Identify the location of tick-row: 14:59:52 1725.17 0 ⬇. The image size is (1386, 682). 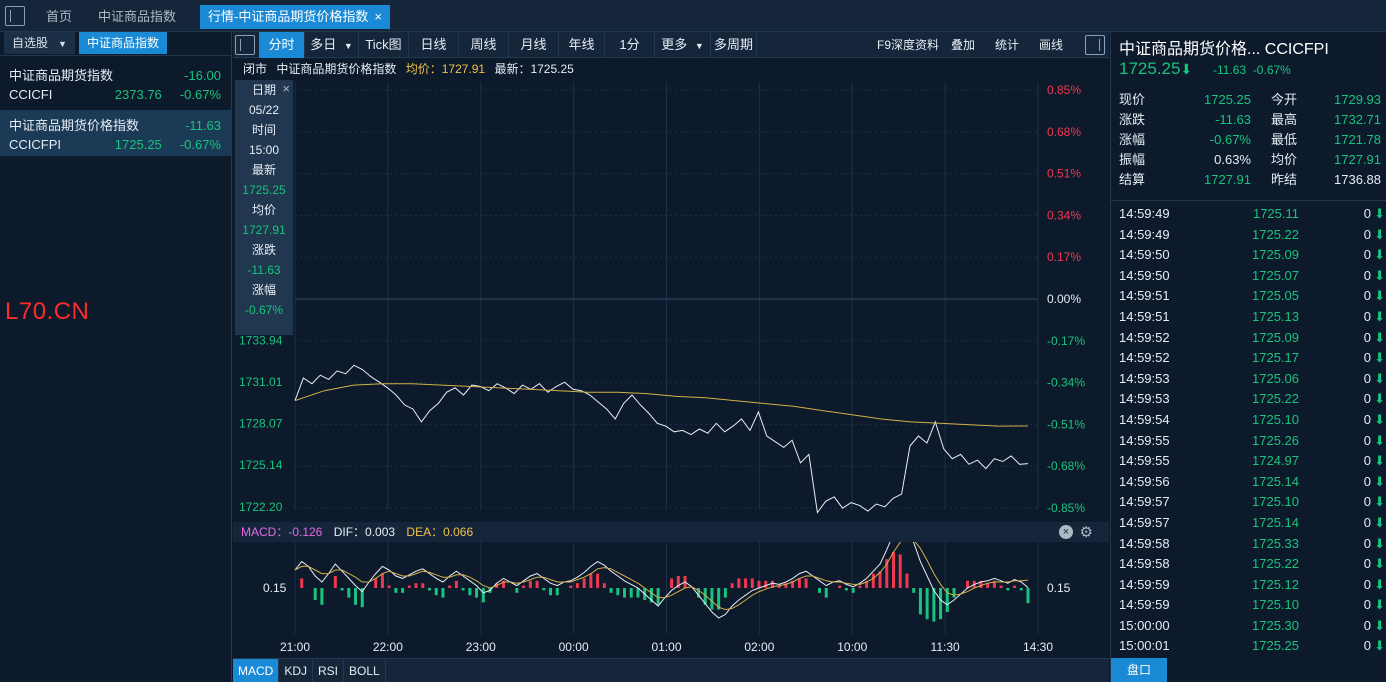
(1252, 358).